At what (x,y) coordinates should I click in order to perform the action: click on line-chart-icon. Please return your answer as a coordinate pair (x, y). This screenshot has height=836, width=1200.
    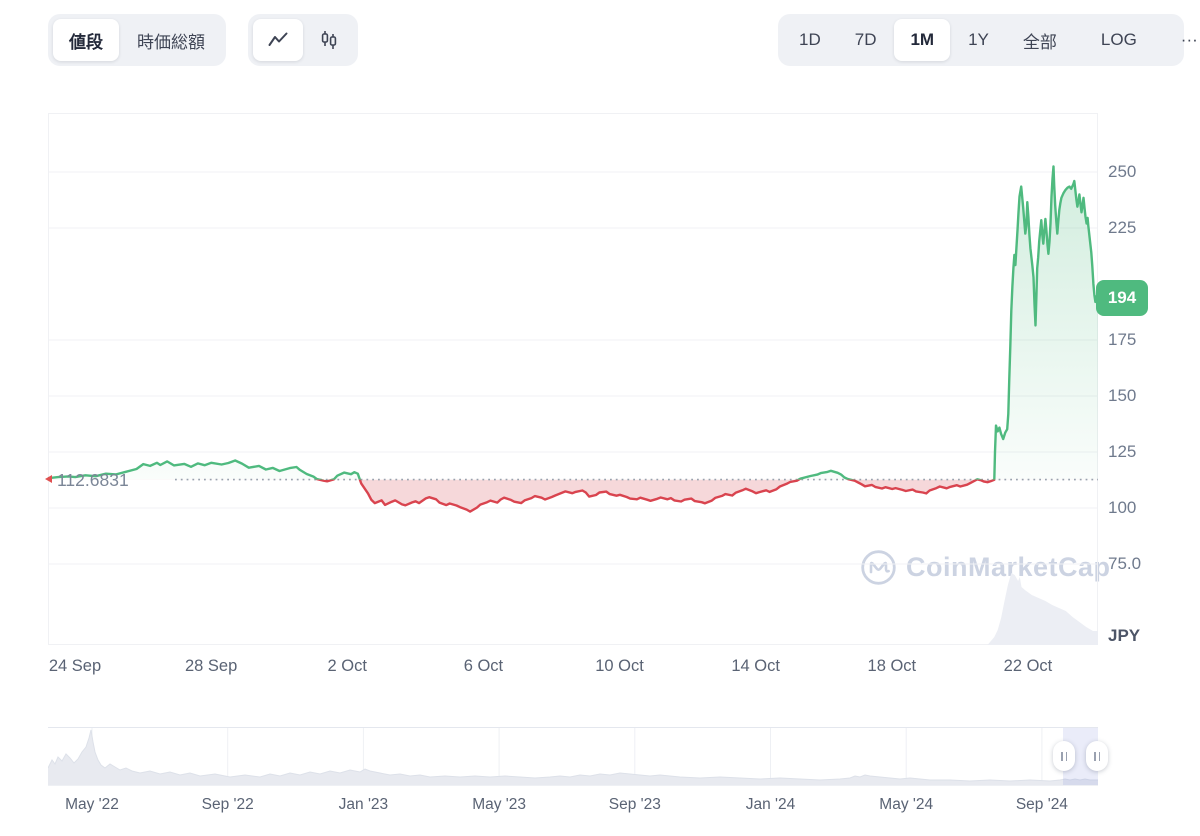
    Looking at the image, I should click on (278, 39).